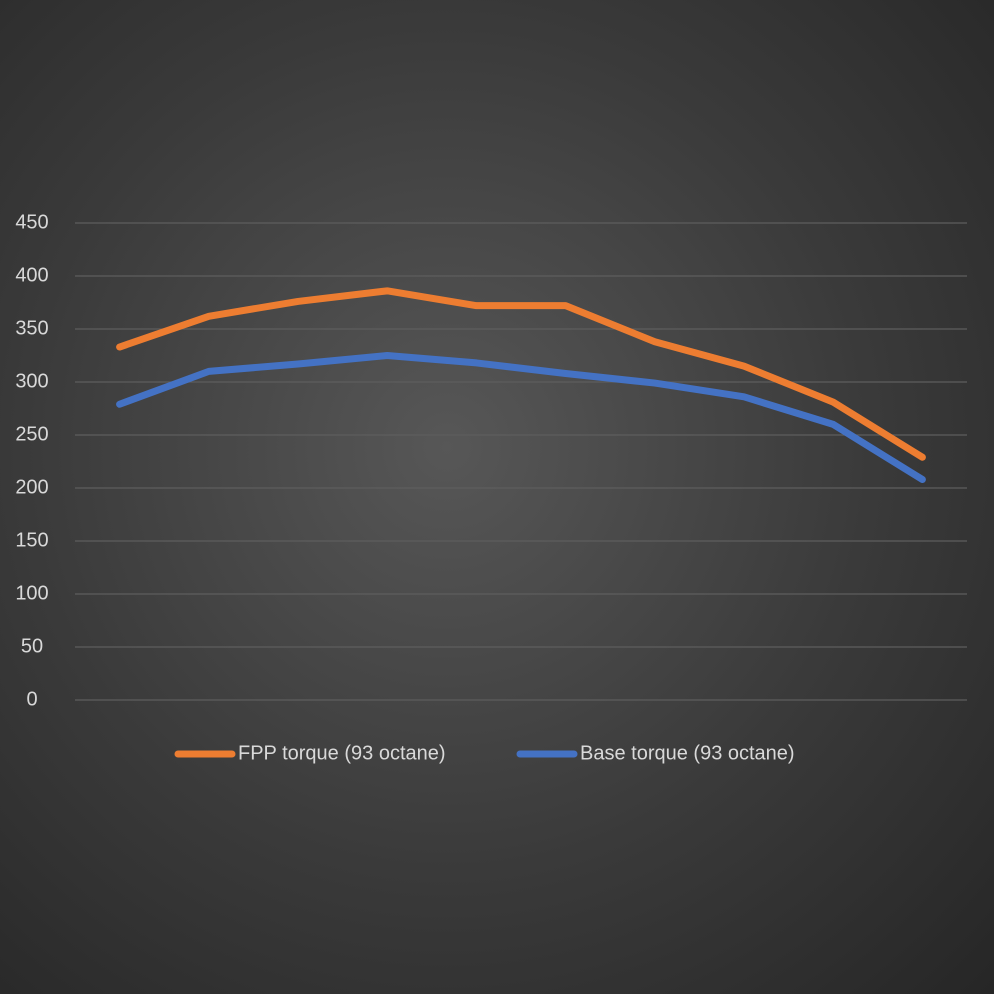 This screenshot has height=994, width=994. I want to click on y-tick-label: 0, so click(31, 699).